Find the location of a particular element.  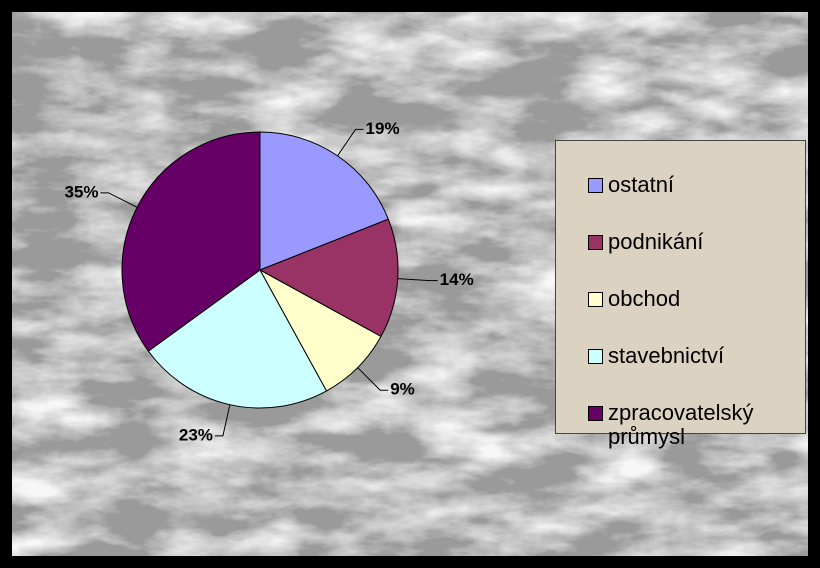

legend-label: zpracovatelský průmysl is located at coordinates (681, 424).